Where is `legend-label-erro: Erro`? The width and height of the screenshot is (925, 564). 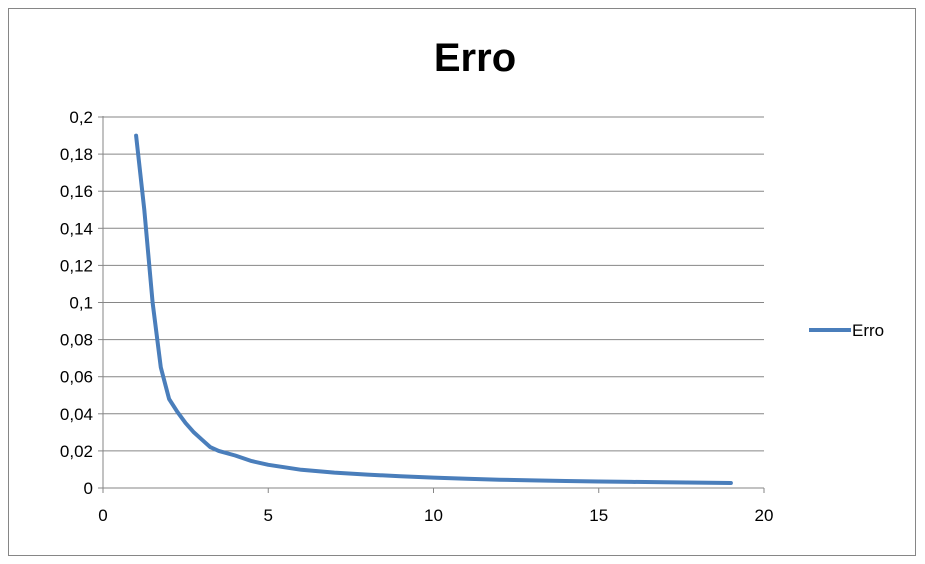
legend-label-erro: Erro is located at coordinates (868, 330).